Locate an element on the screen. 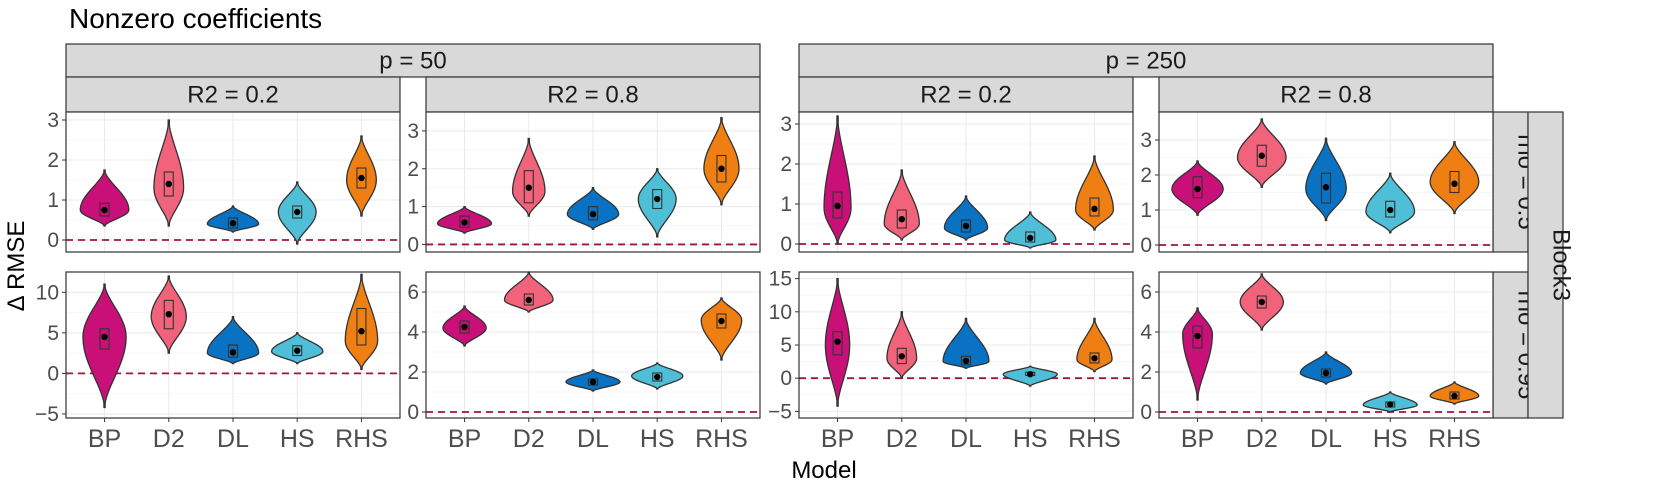 The height and width of the screenshot is (489, 1661). y-tick-label: 5 is located at coordinates (786, 345).